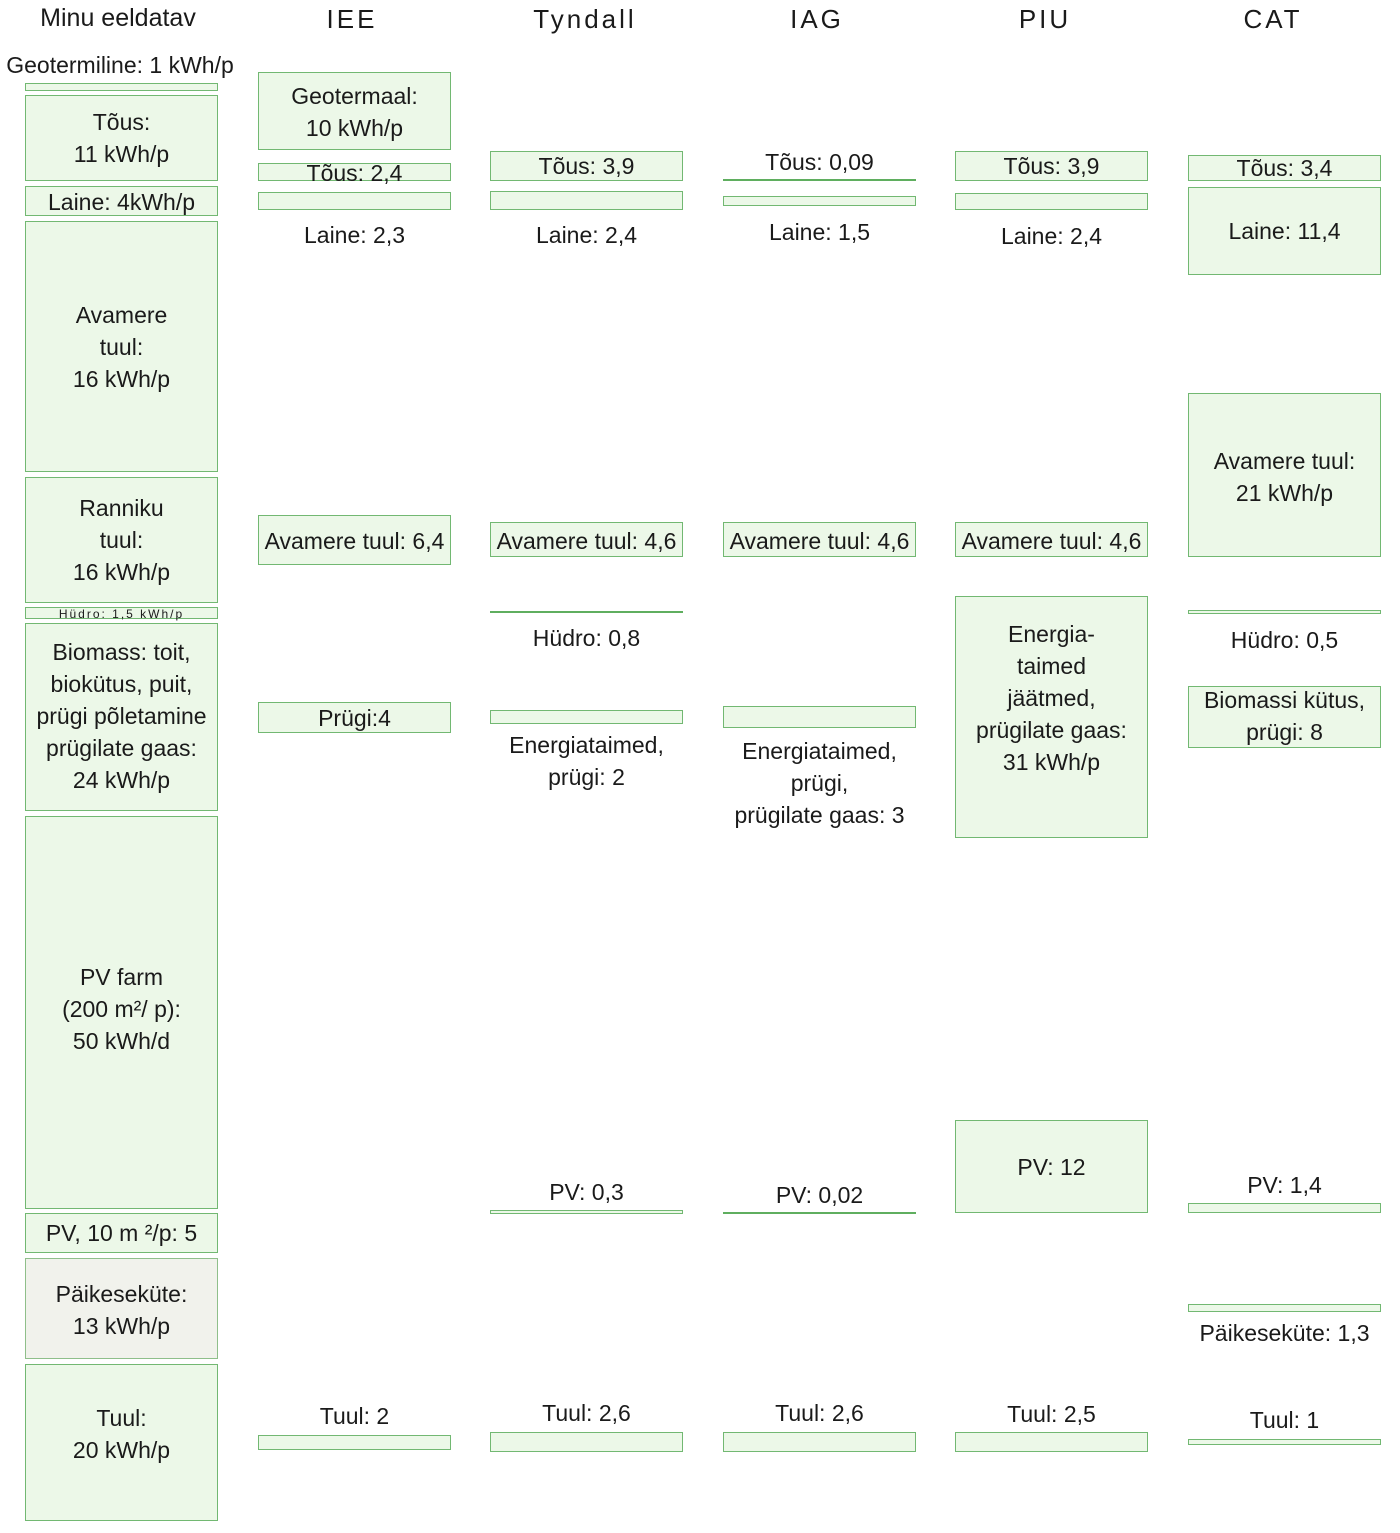 This screenshot has width=1400, height=1533. Describe the element at coordinates (586, 761) in the screenshot. I see `tyndall-energiataimed-label: Energiataimed, prügi: 2` at that location.